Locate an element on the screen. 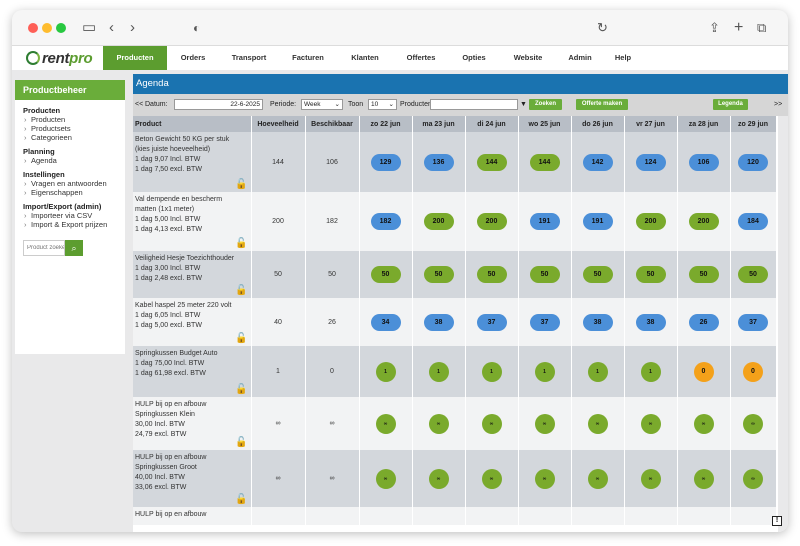  product-name: HULP bij op en afbouw Springkussen Klein is located at coordinates (171, 409).